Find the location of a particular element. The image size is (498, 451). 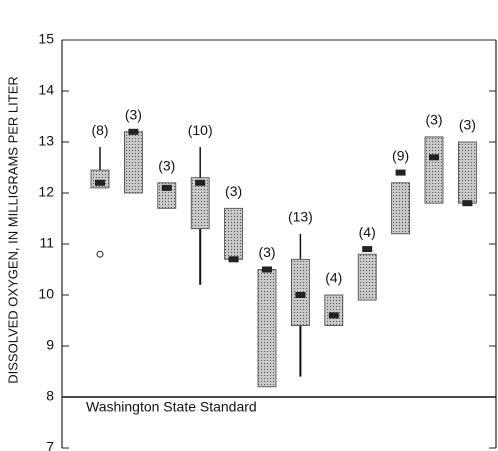

y-tick-label: 11 is located at coordinates (46, 243).